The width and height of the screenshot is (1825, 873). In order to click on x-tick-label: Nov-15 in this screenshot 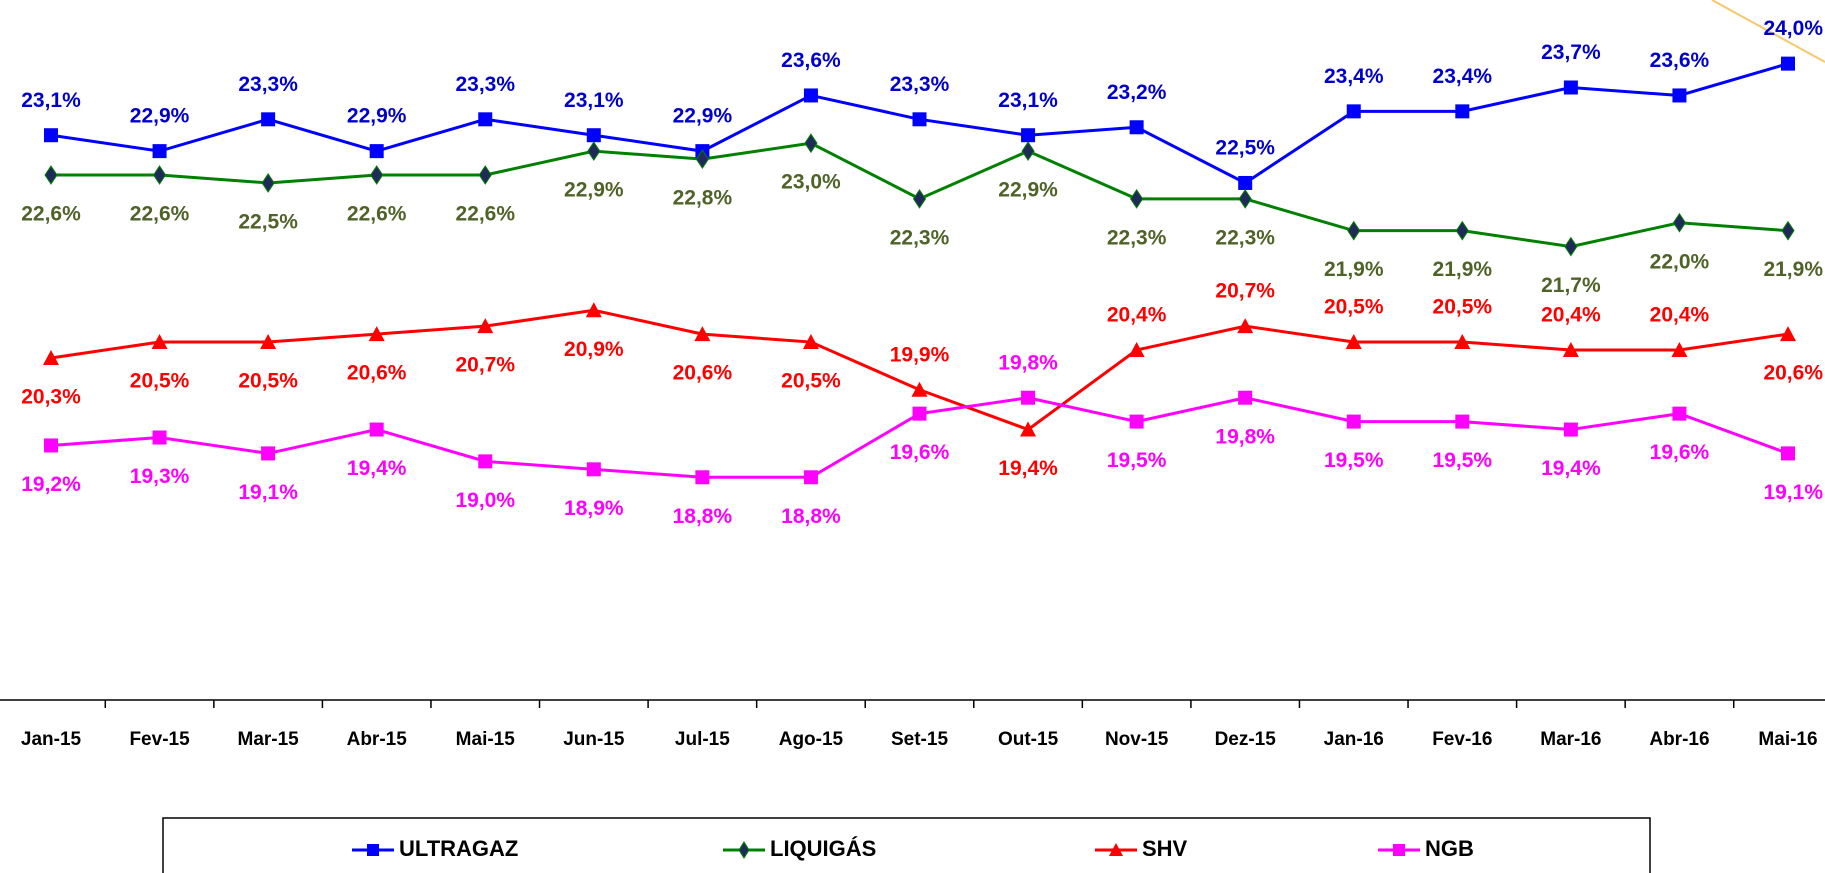, I will do `click(1137, 739)`.